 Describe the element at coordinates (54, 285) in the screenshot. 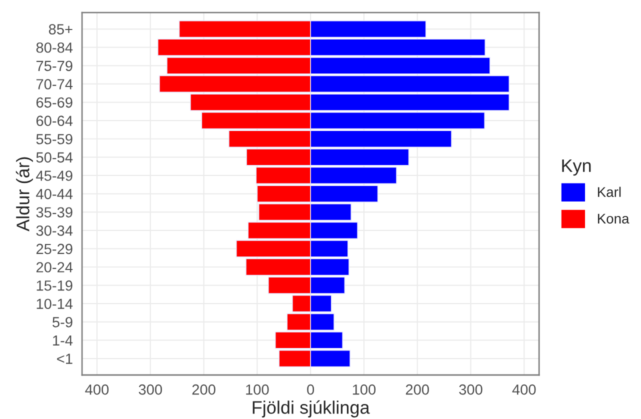

I see `y-tick-label: 15-19` at that location.